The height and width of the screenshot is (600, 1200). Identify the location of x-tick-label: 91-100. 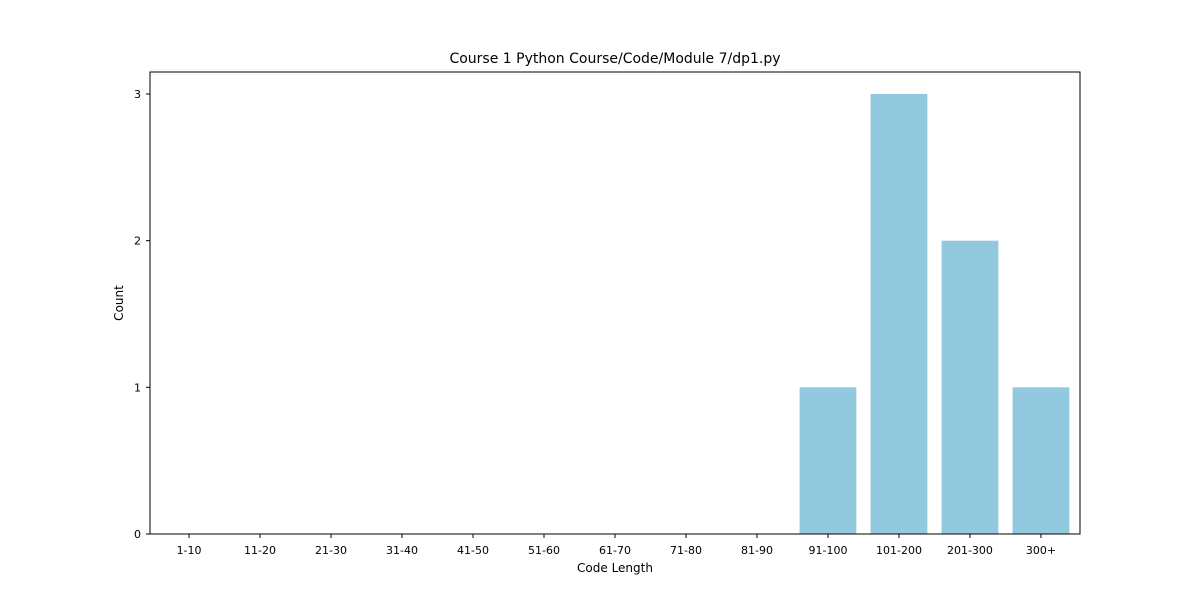
(827, 550).